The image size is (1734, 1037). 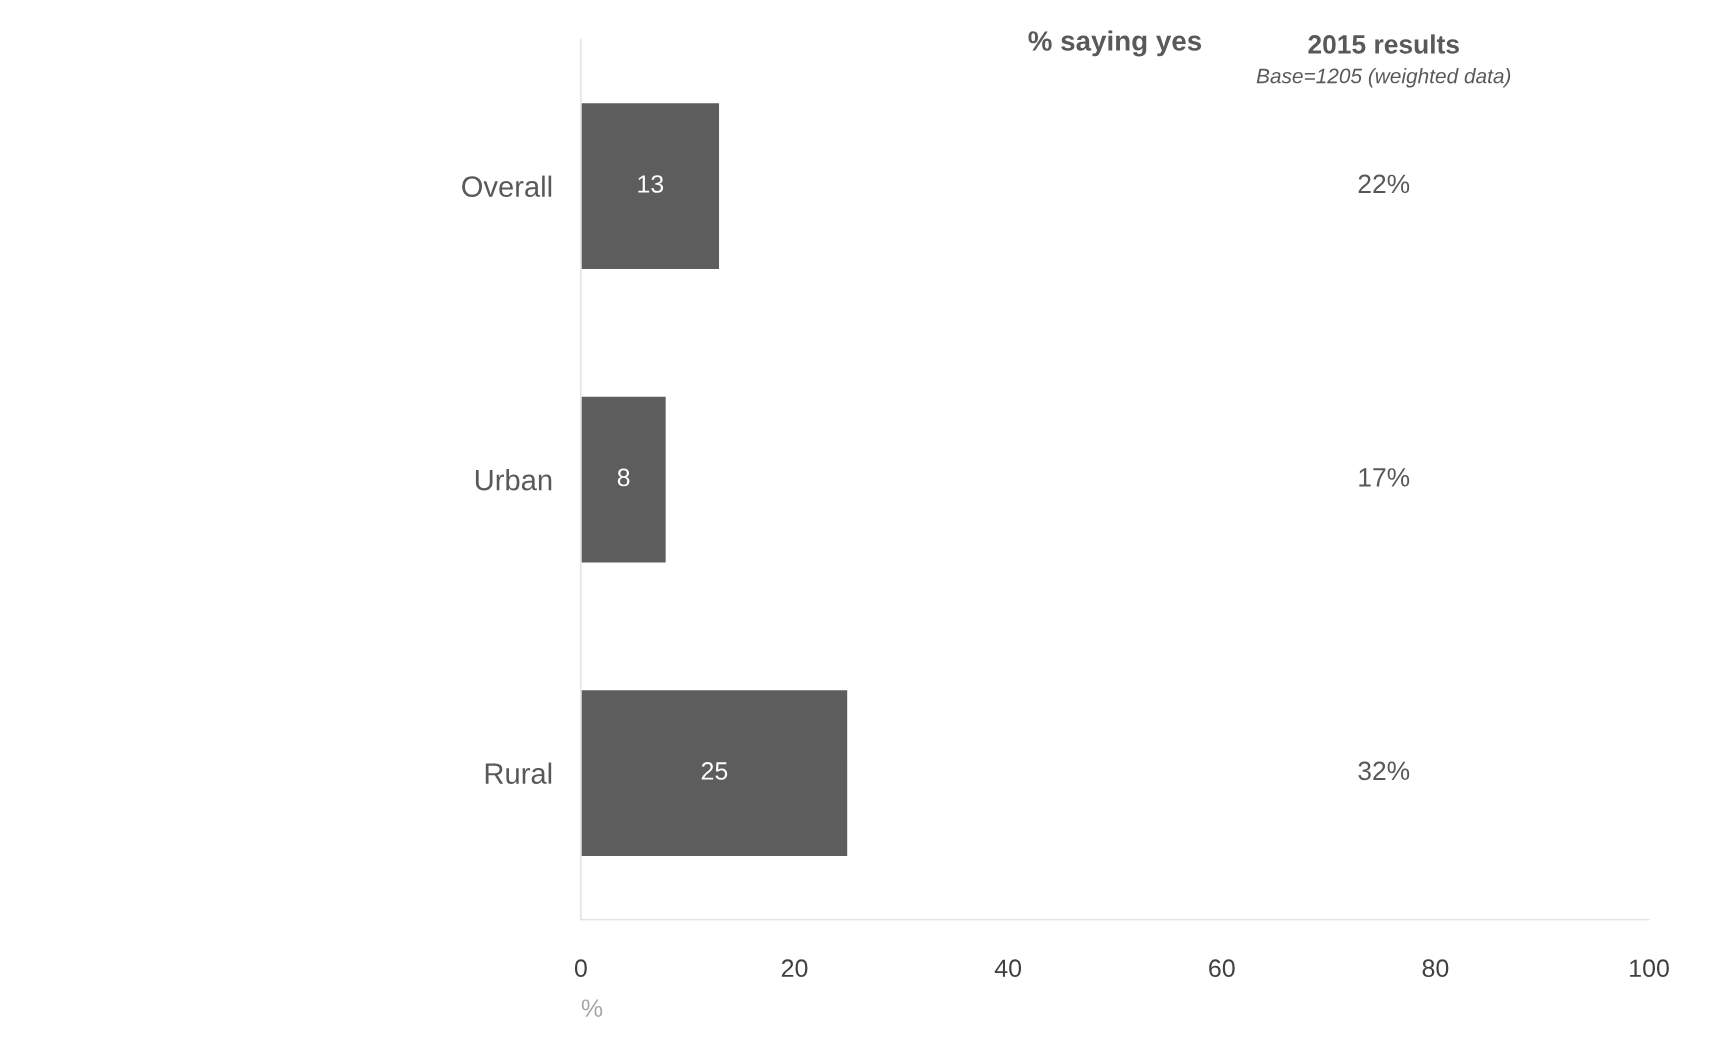 I want to click on chart-title: % saying yes, so click(x=1115, y=43).